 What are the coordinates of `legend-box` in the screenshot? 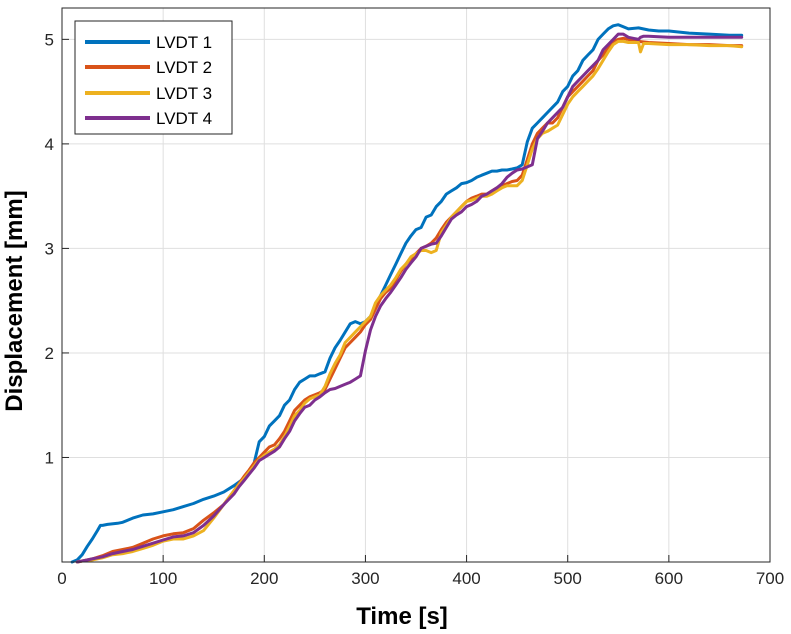 It's located at (153, 77).